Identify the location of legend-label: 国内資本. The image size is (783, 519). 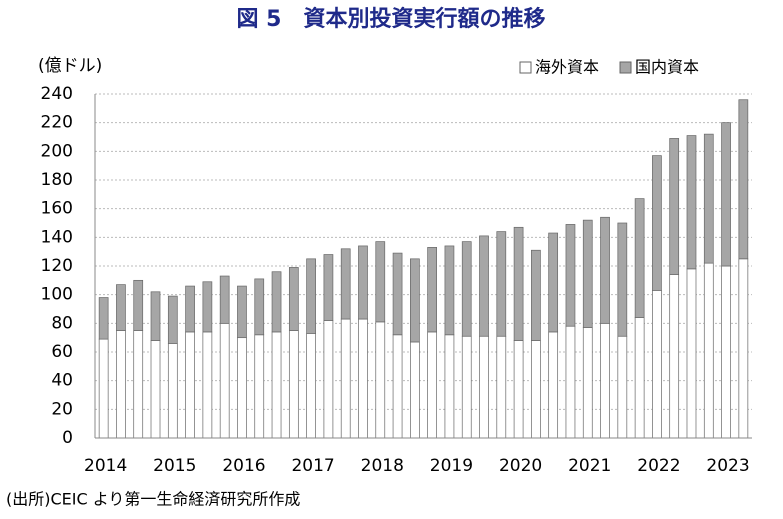
(667, 67).